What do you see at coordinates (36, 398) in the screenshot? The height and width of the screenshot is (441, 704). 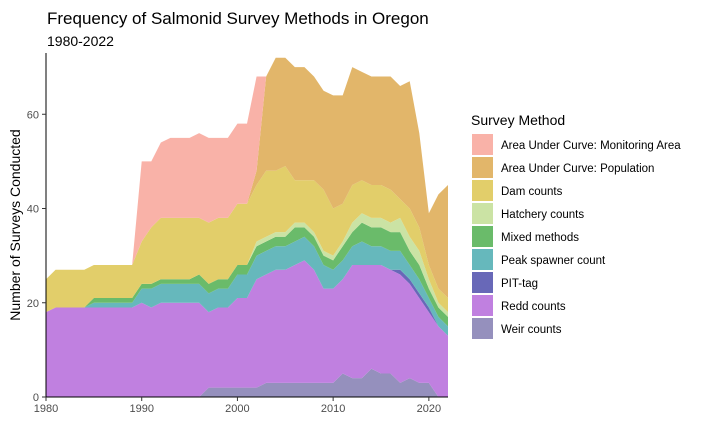 I see `y-tick-label: 0` at bounding box center [36, 398].